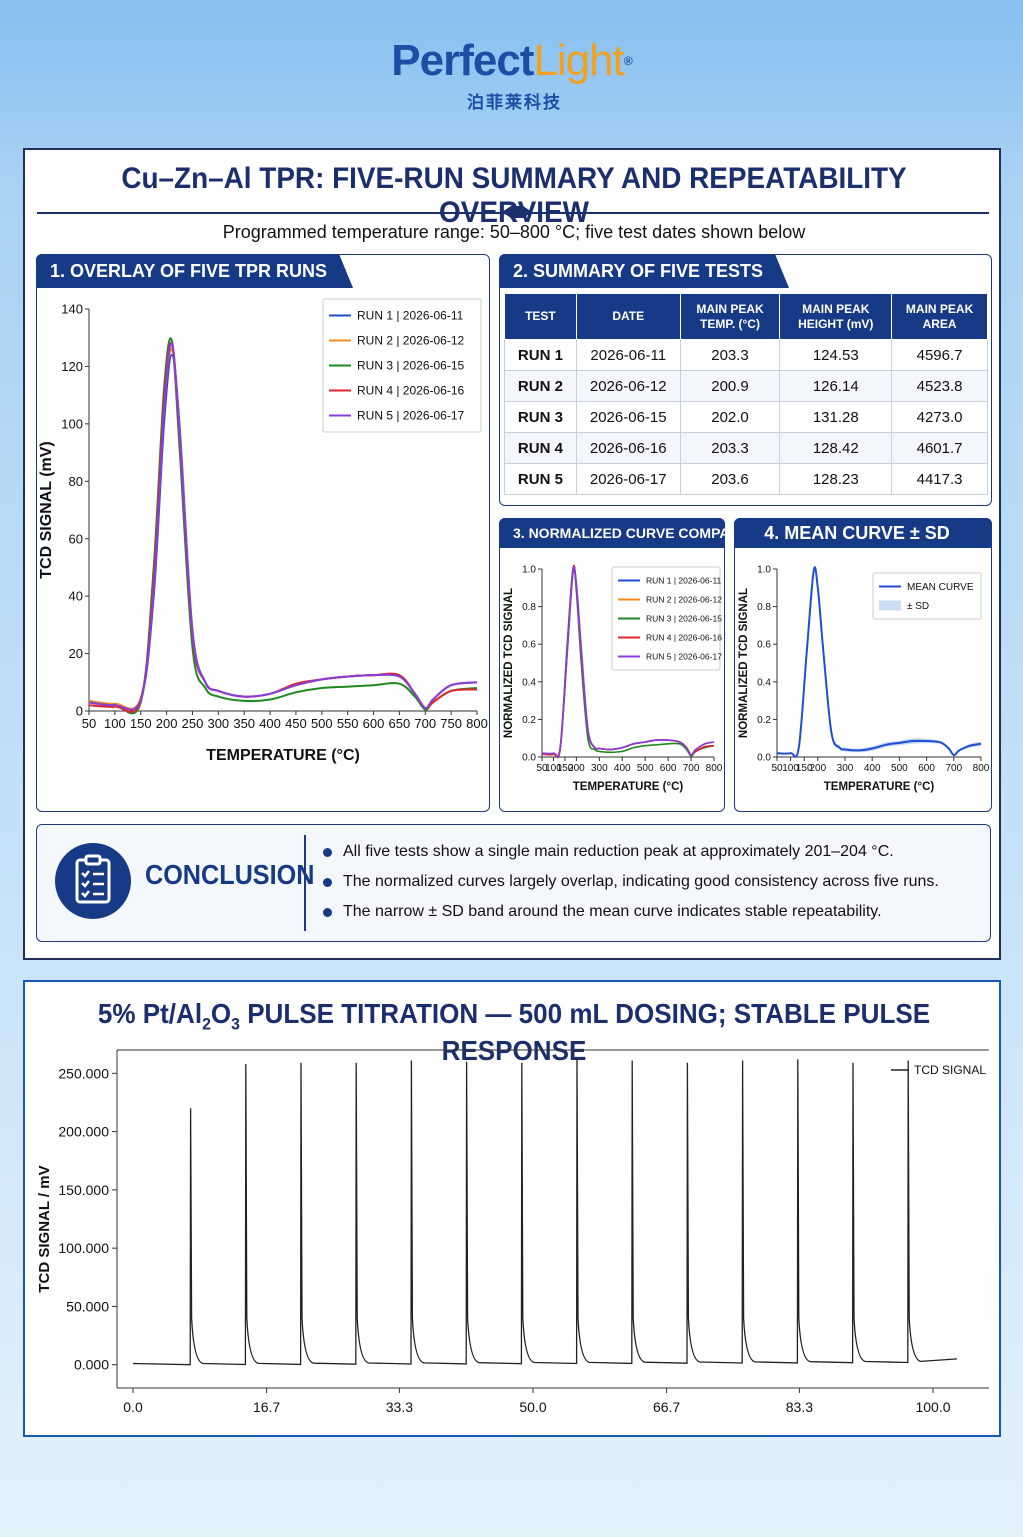  I want to click on cell-date: 2026-06-16, so click(628, 448).